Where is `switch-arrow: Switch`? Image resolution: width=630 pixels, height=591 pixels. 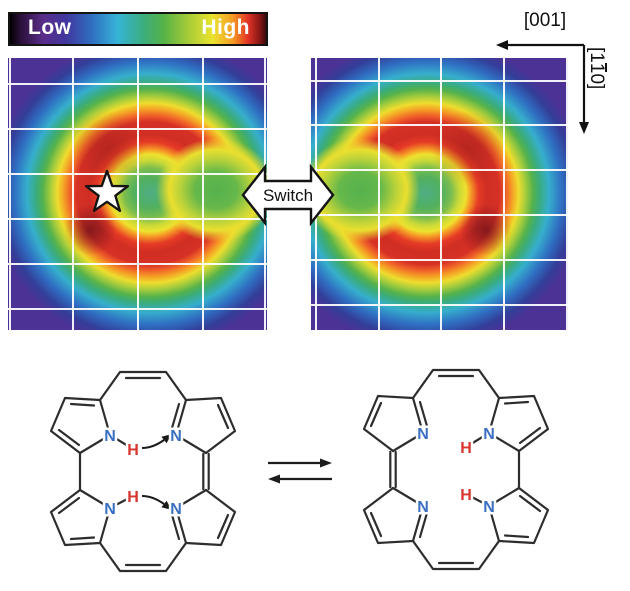 switch-arrow: Switch is located at coordinates (288, 195).